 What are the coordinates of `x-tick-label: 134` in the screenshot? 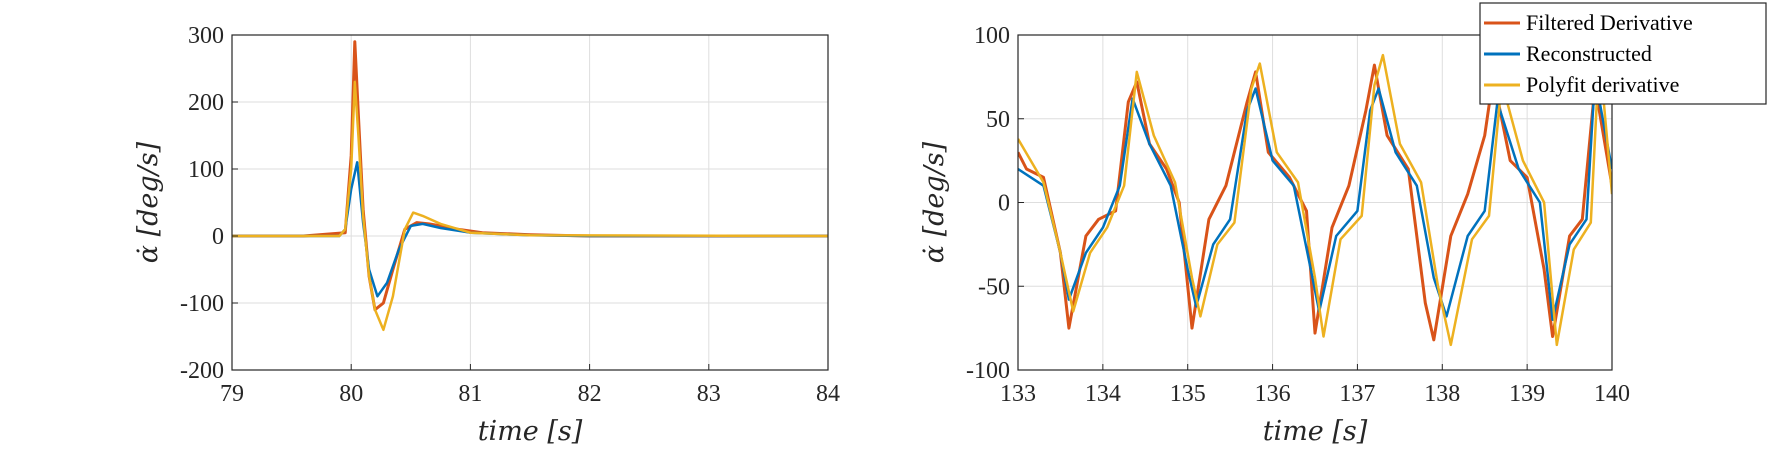 It's located at (1103, 394).